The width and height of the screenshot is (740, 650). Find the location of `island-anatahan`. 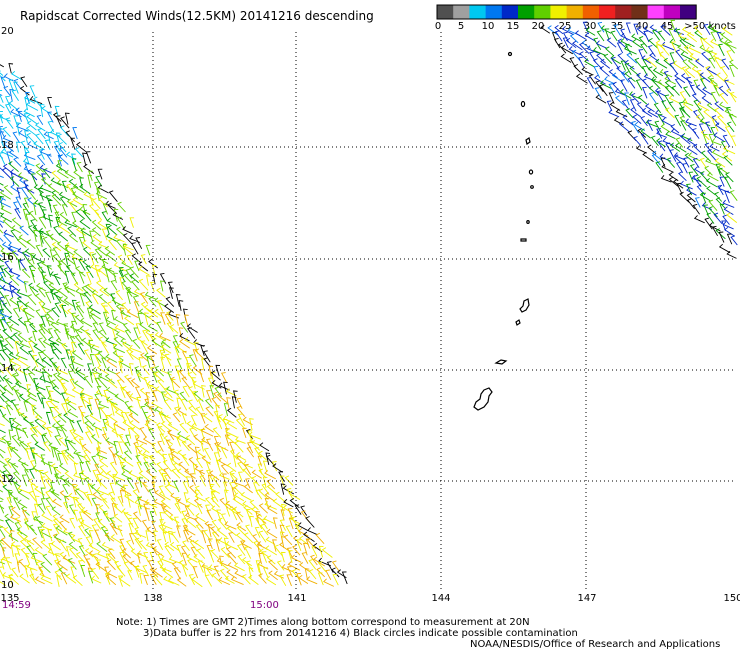

island-anatahan is located at coordinates (528, 222).